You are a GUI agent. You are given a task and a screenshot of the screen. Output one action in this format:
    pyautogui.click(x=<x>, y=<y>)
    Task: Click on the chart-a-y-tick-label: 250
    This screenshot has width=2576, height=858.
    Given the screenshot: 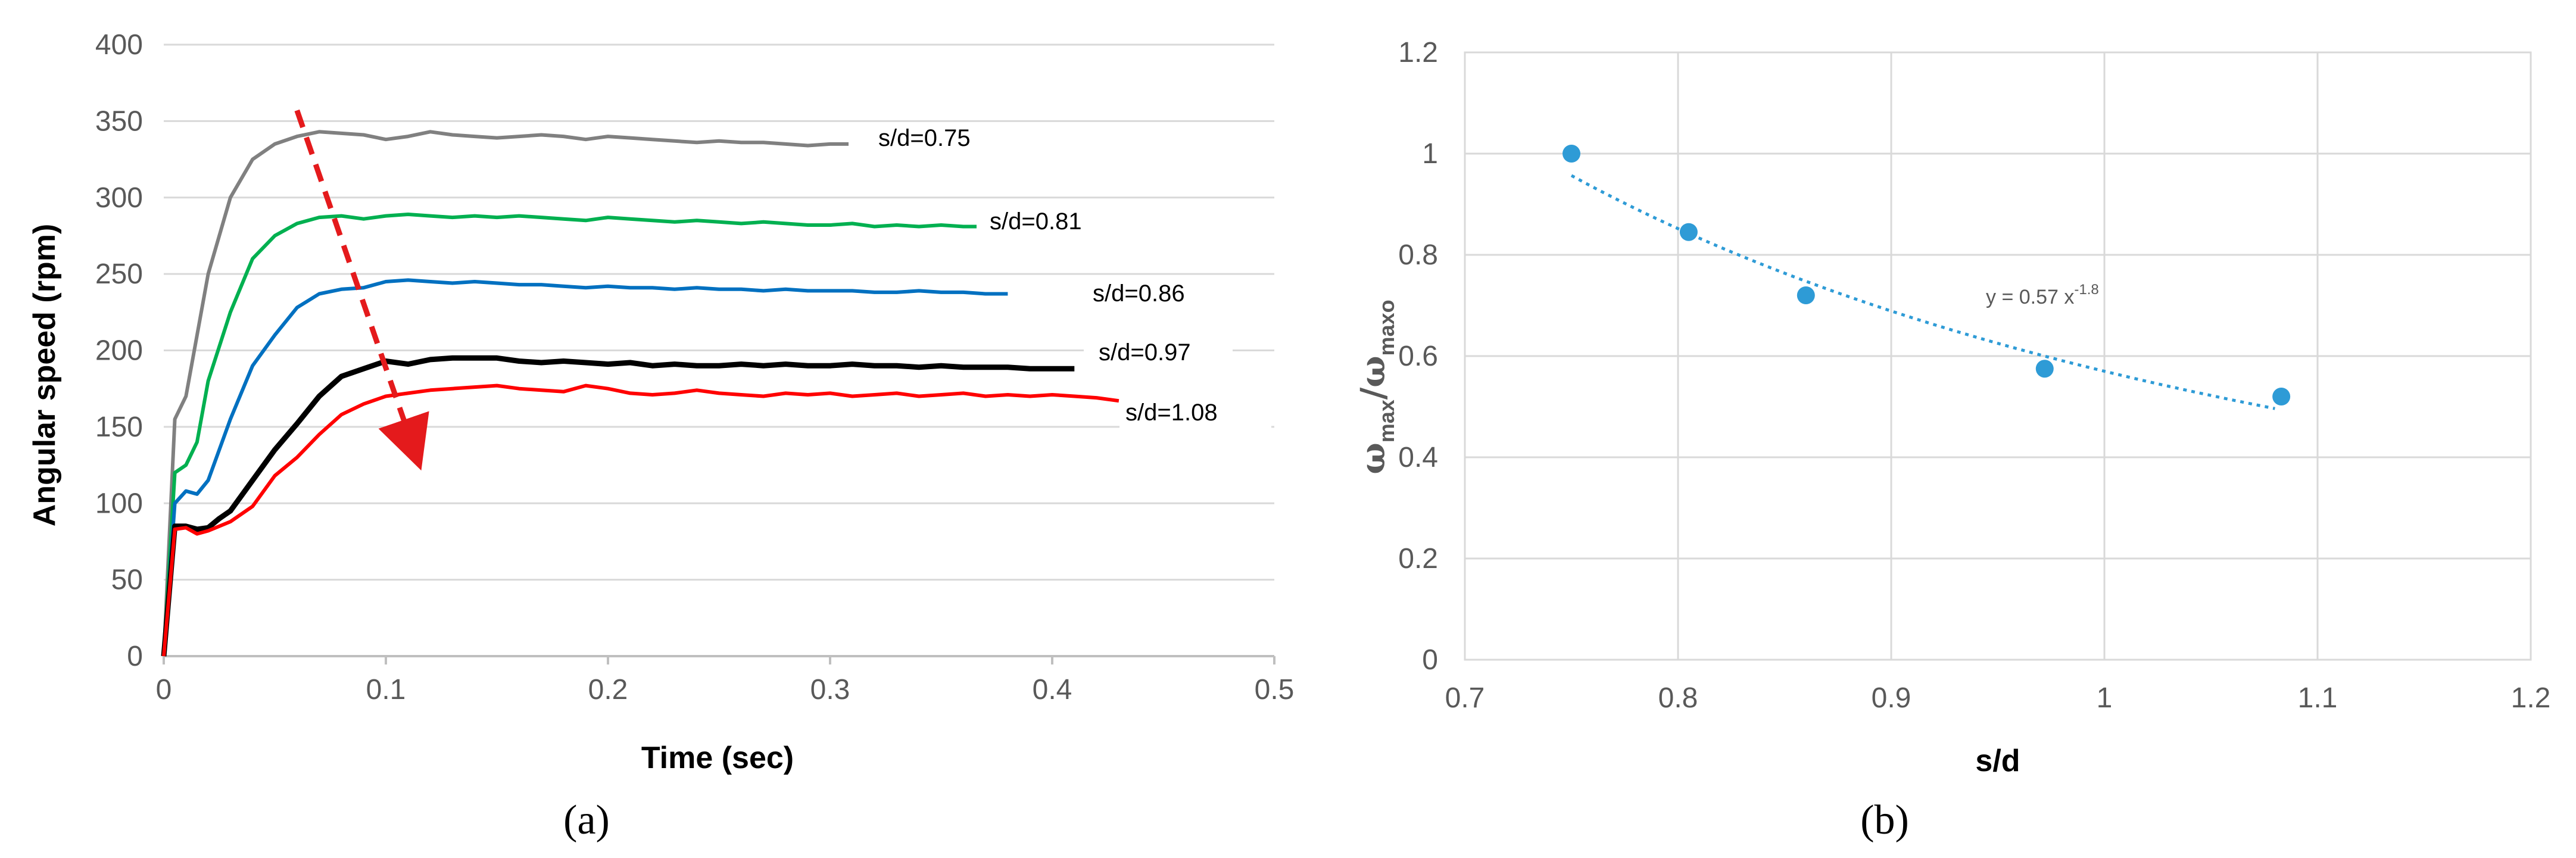 What is the action you would take?
    pyautogui.click(x=119, y=274)
    